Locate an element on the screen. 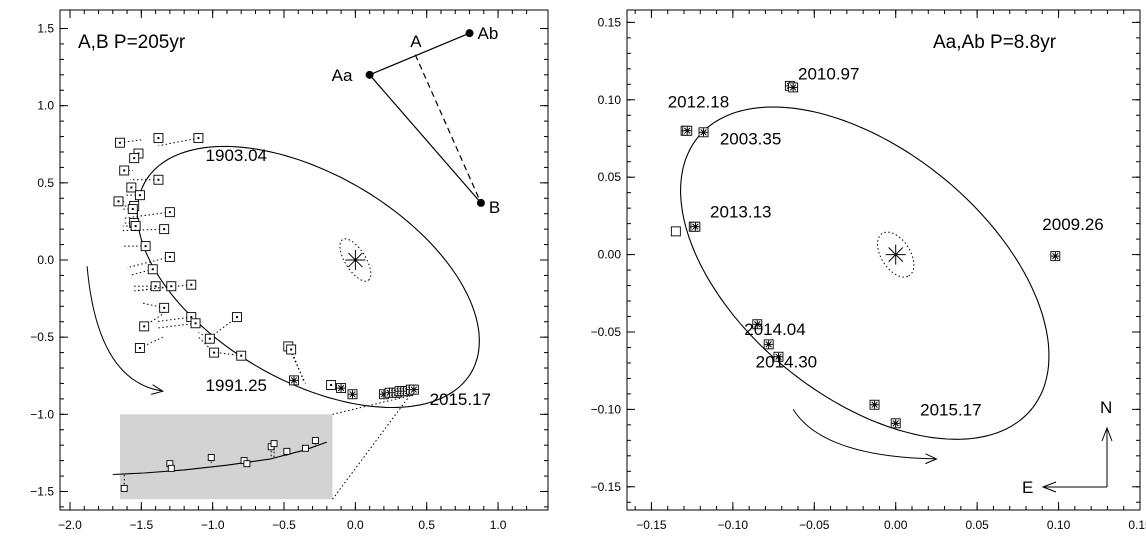 The width and height of the screenshot is (1146, 536). epoch-label: 1903.04 is located at coordinates (236, 155).